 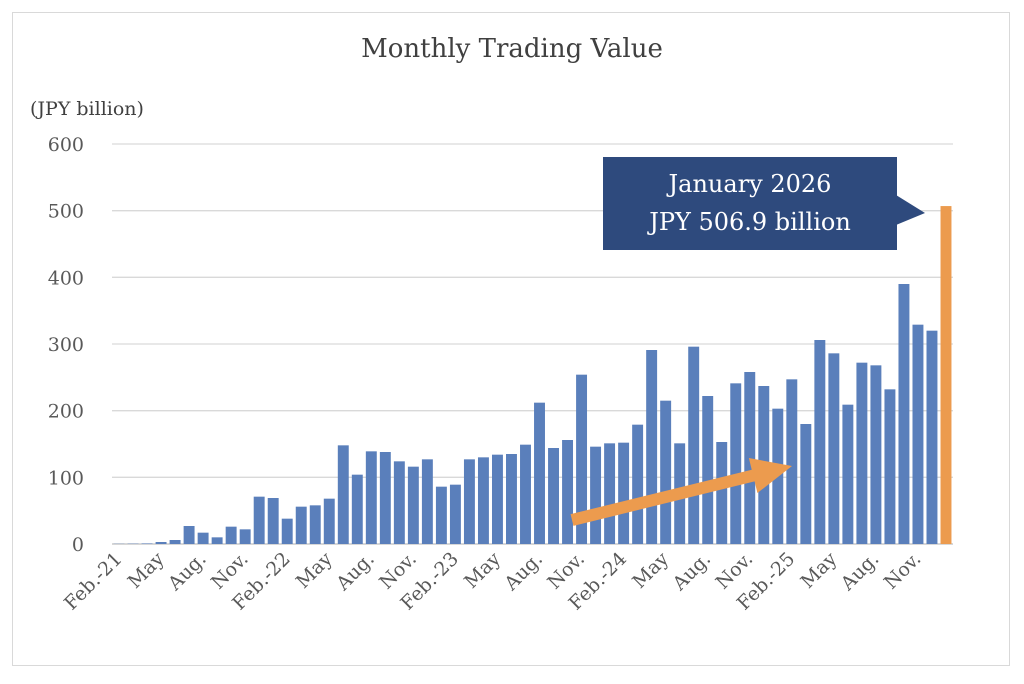 What do you see at coordinates (512, 49) in the screenshot?
I see `chart-title: Monthly Trading Value` at bounding box center [512, 49].